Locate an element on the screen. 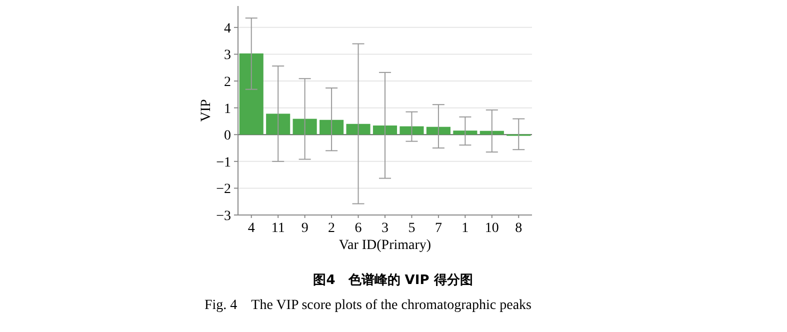 The width and height of the screenshot is (787, 332). y-tick-label: −3 is located at coordinates (223, 216).